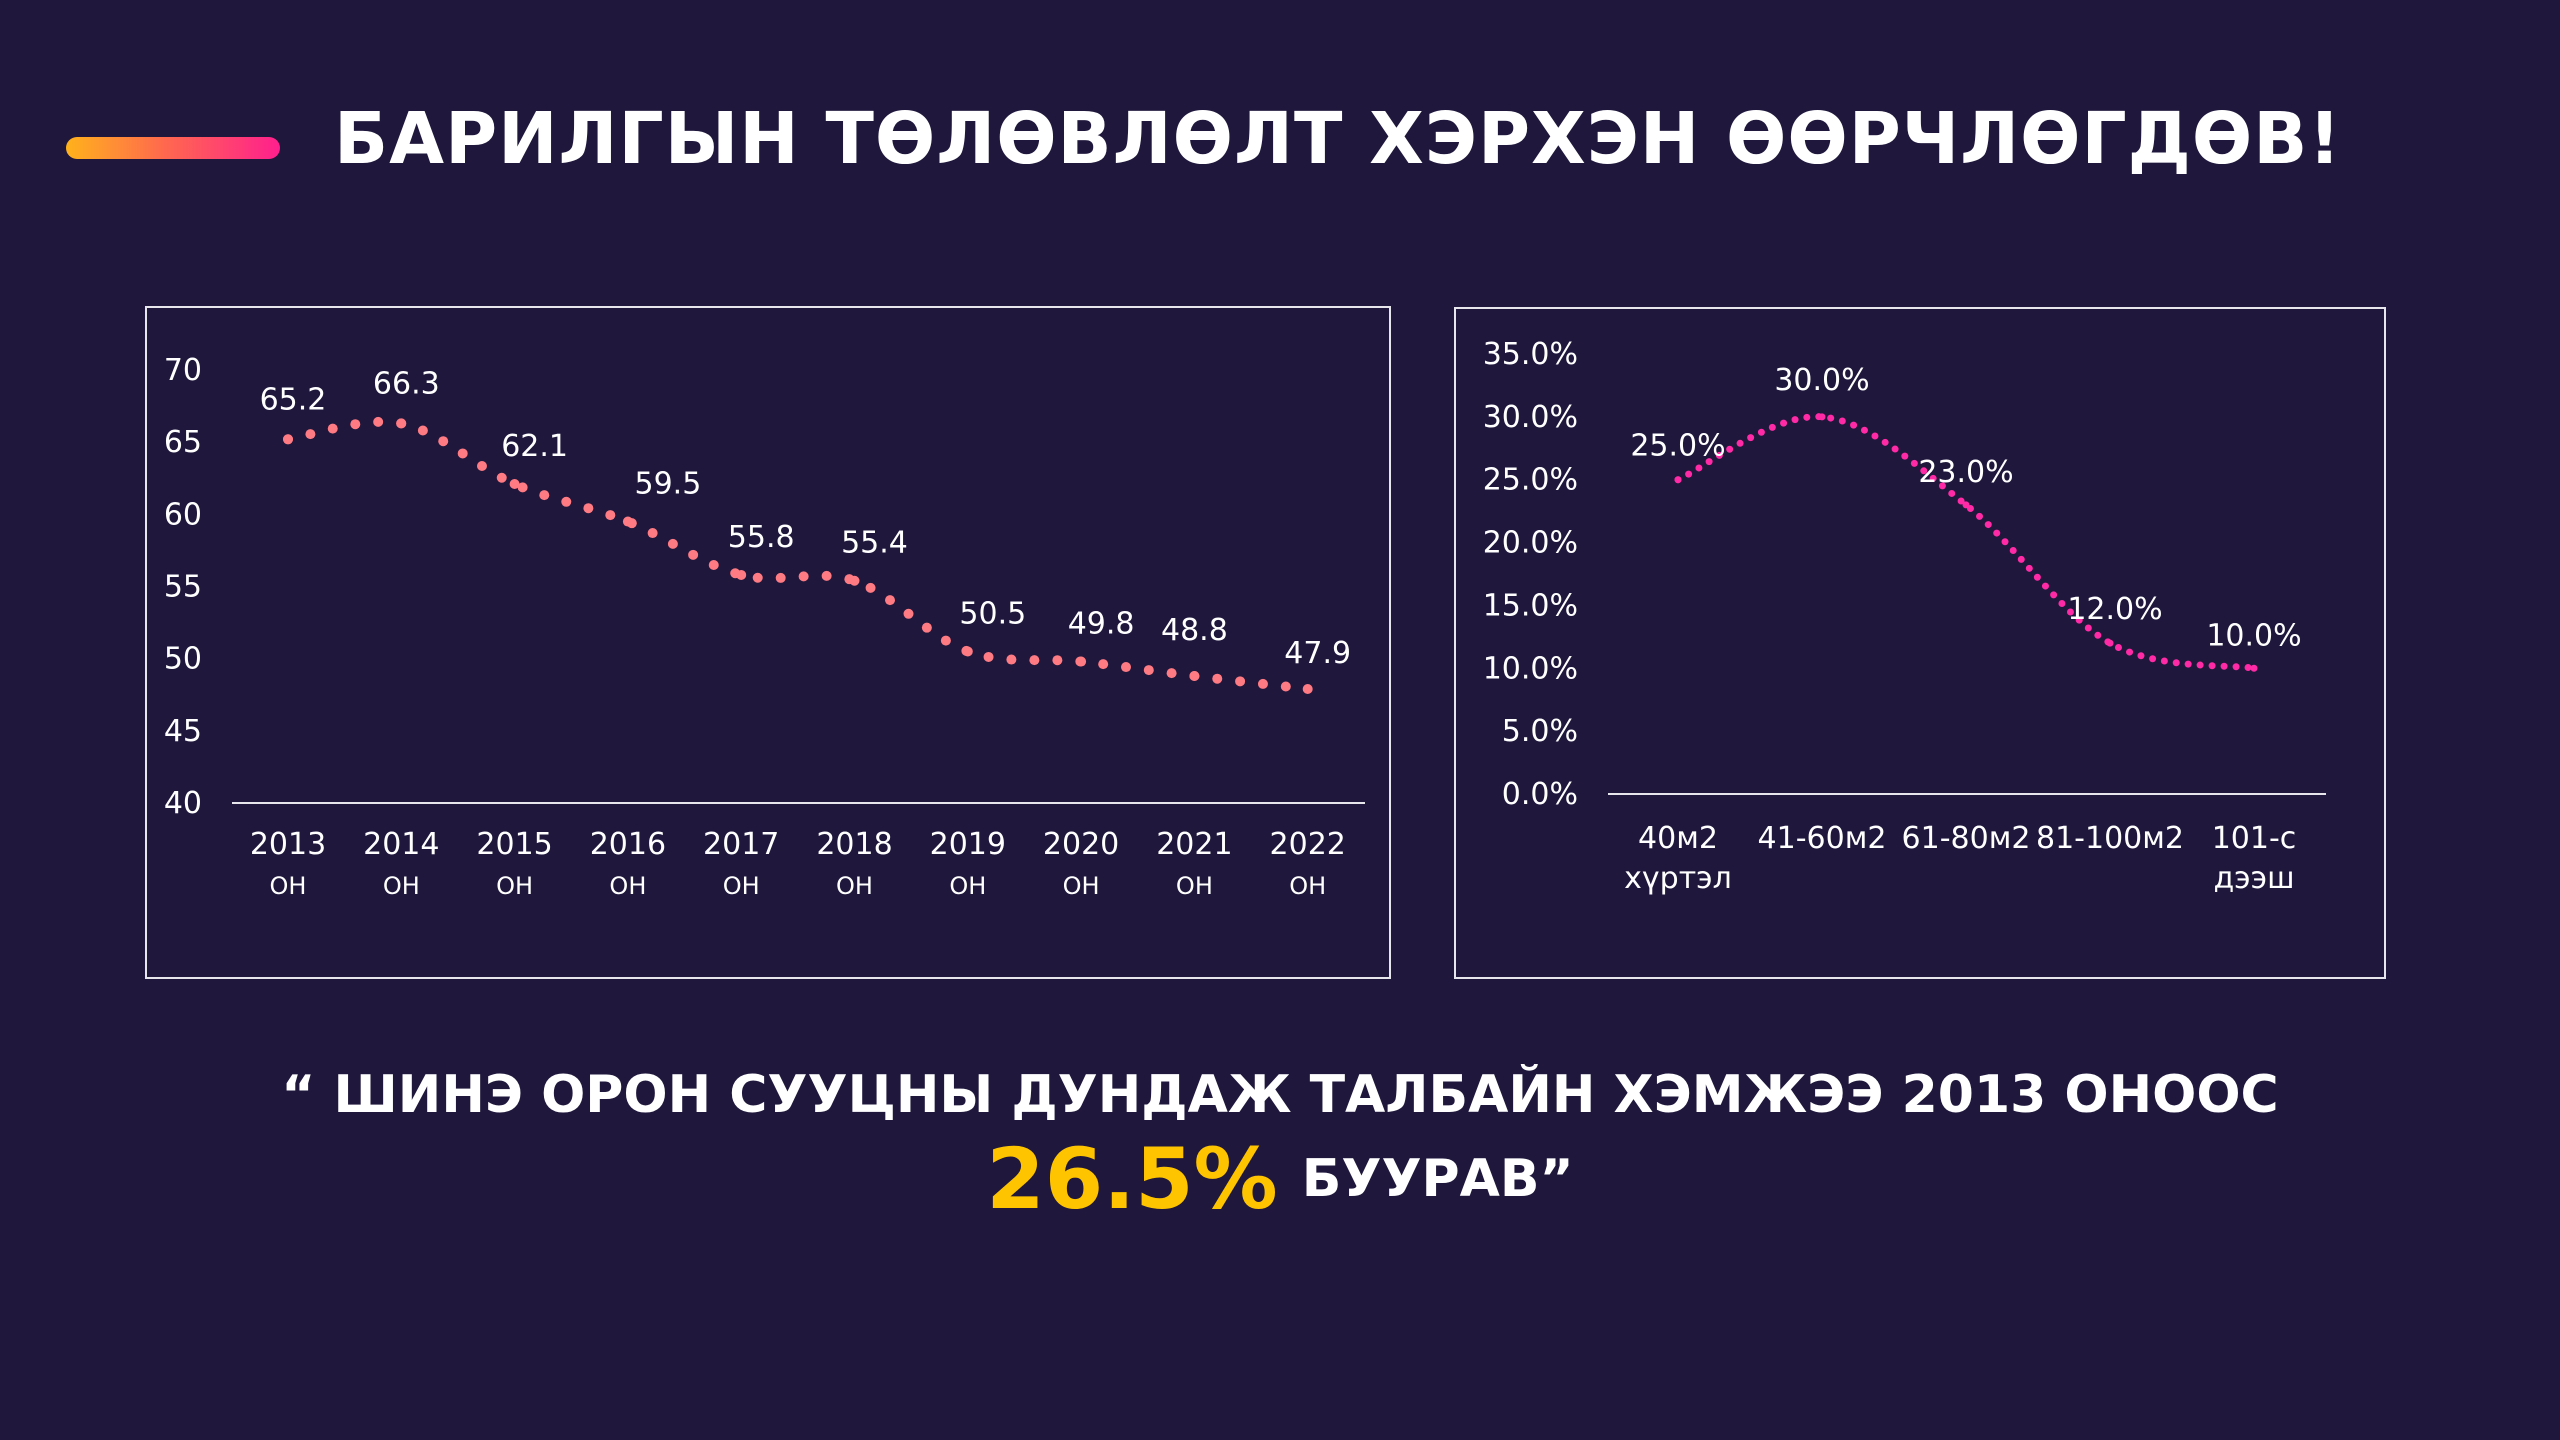 The image size is (2560, 1440). What do you see at coordinates (1308, 844) in the screenshot?
I see `x-tick-label: 2022` at bounding box center [1308, 844].